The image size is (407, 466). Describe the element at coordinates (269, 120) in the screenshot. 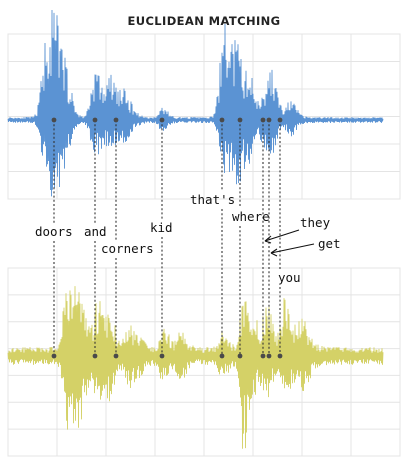

I see `top-match-point-get` at that location.